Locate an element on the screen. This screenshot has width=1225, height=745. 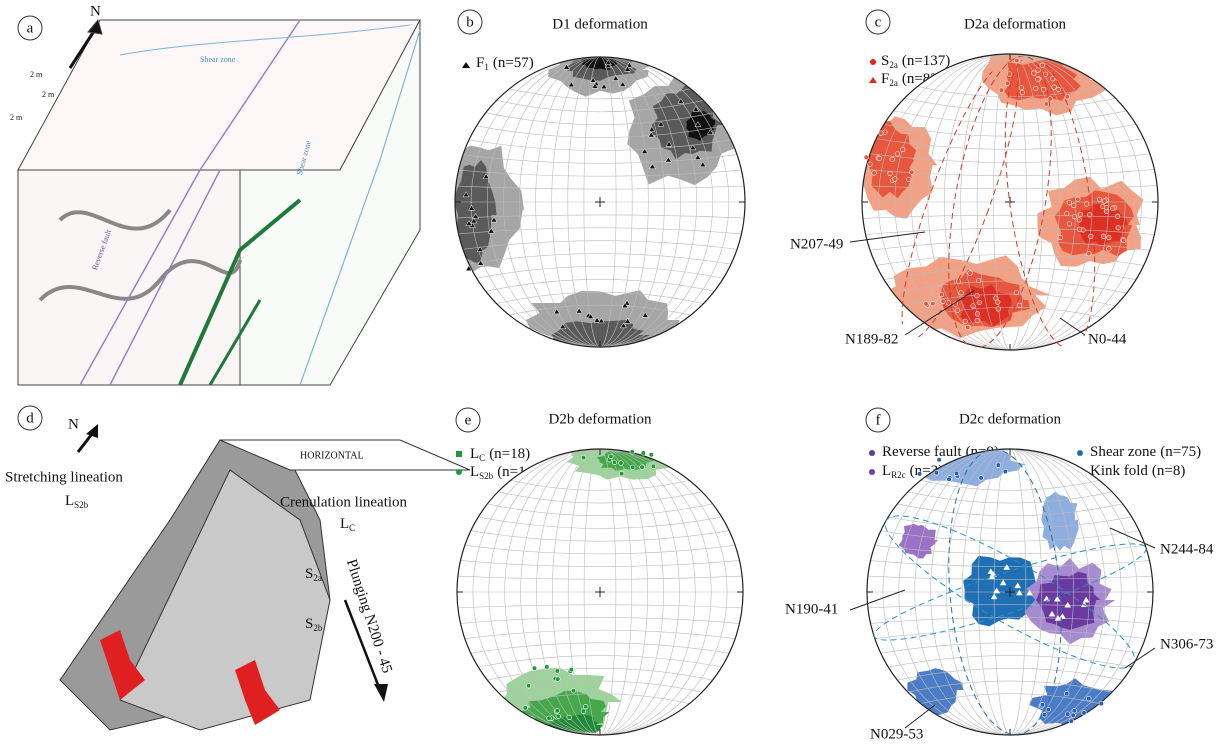
label: D2c deformation is located at coordinates (1010, 419).